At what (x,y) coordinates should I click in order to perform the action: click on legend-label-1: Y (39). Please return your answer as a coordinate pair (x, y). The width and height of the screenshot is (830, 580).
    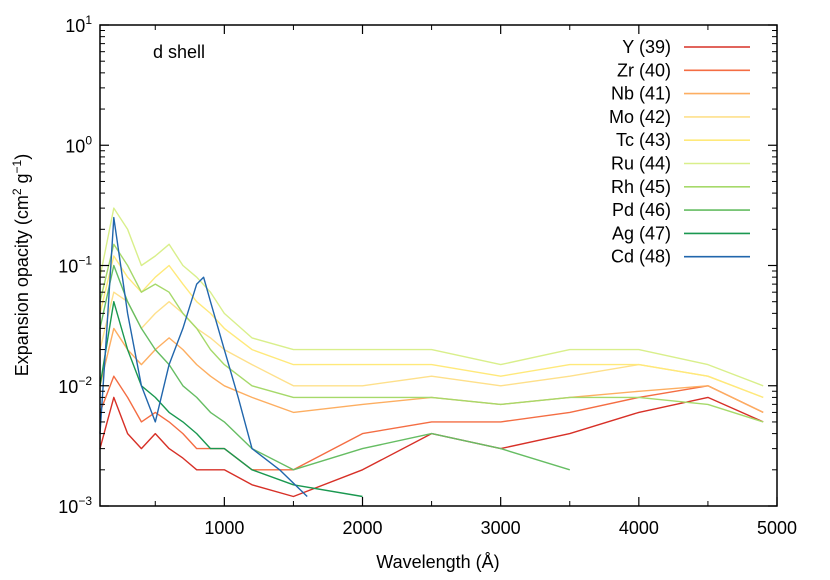
    Looking at the image, I should click on (646, 47).